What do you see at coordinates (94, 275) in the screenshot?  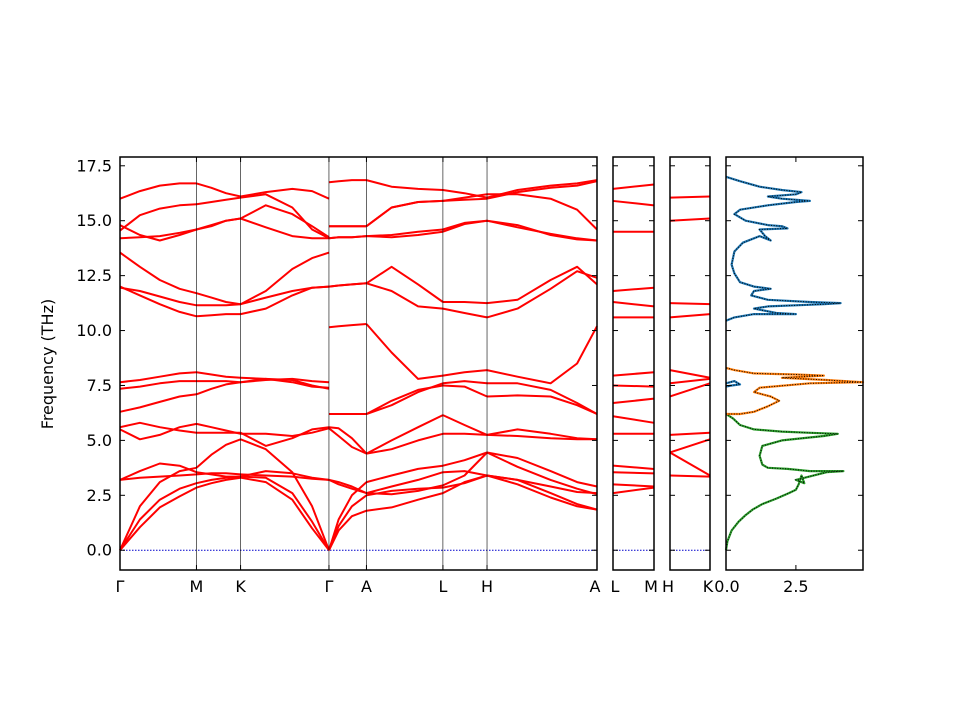 I see `y-tick-label: 12.5` at bounding box center [94, 275].